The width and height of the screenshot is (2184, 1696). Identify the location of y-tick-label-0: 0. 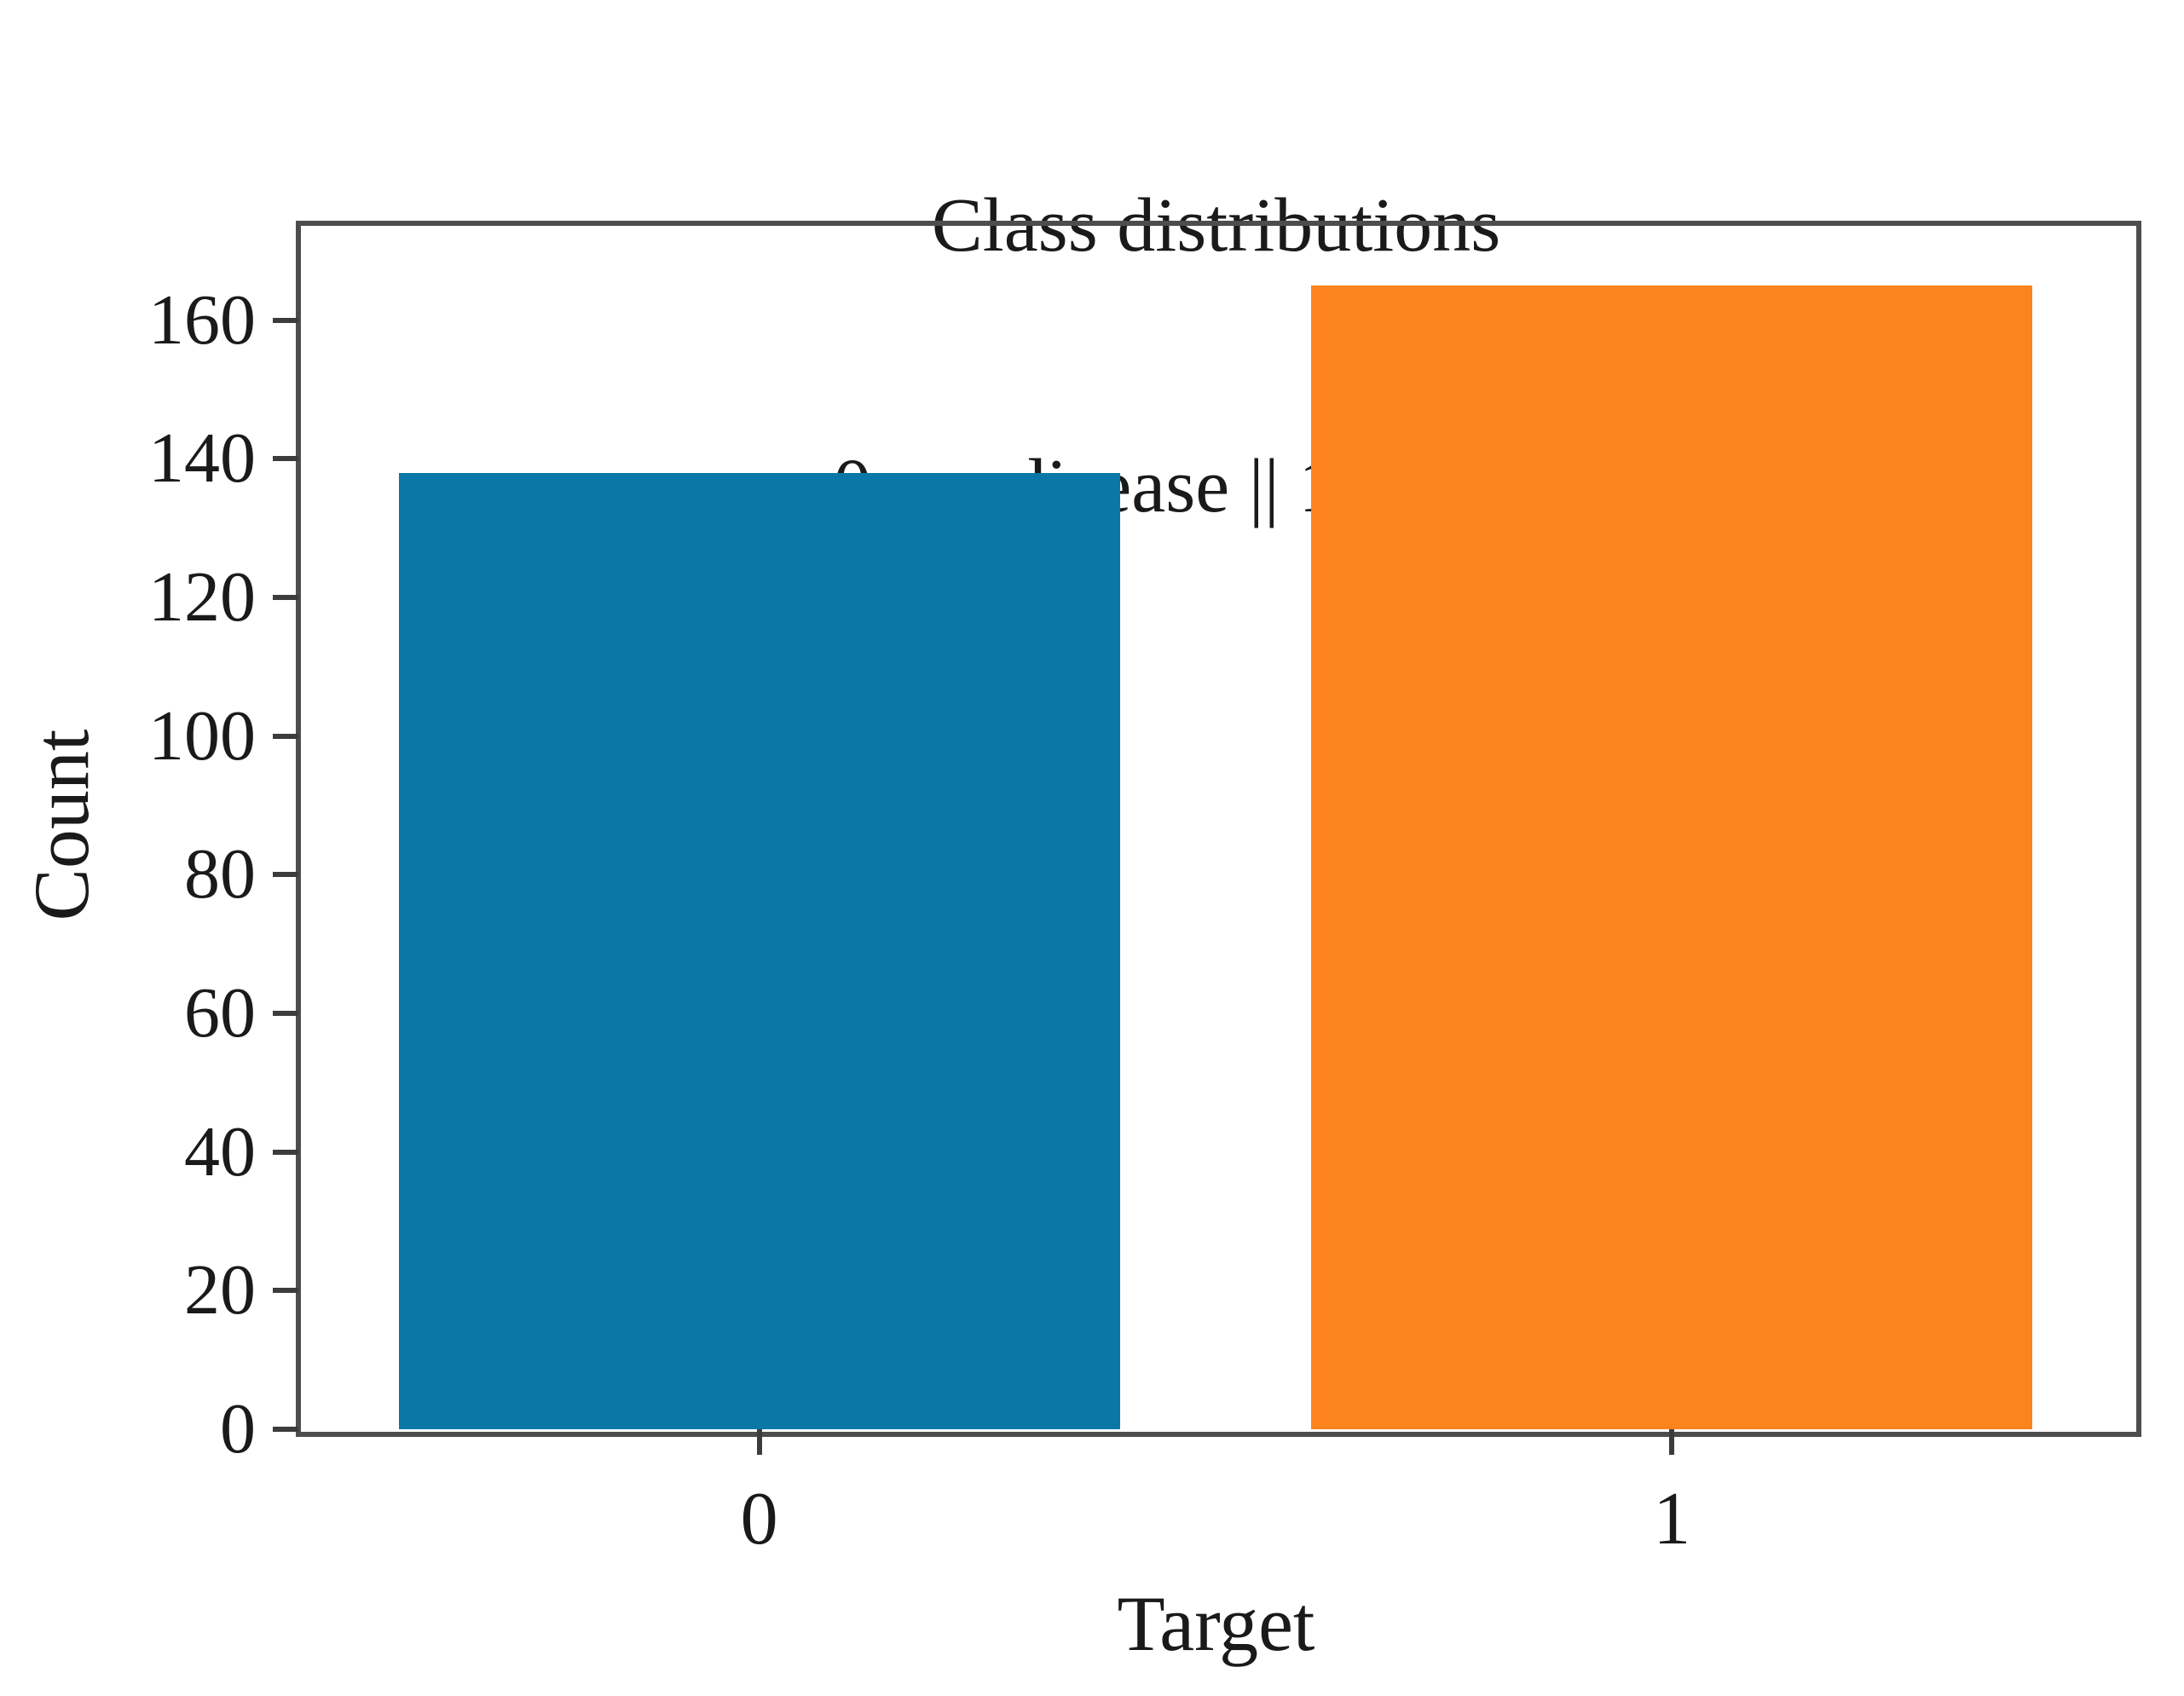
(238, 1428).